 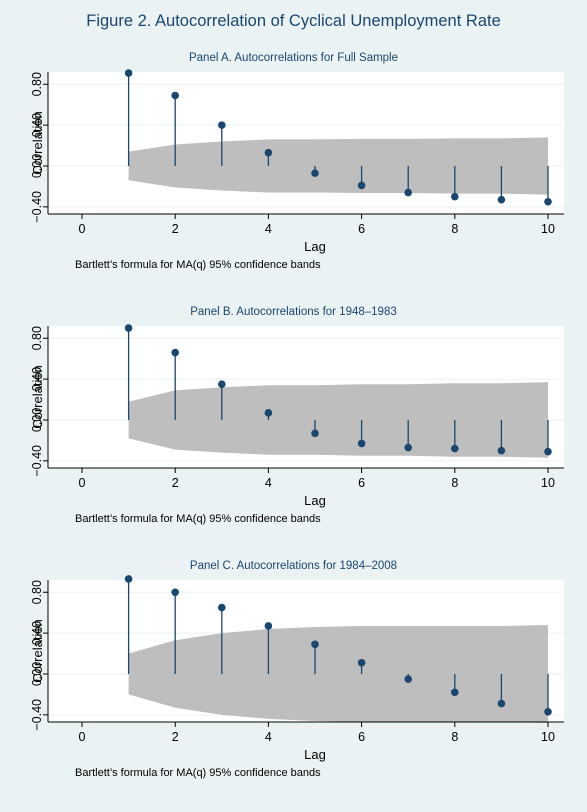 I want to click on panel-b-title: Panel B. Autocorrelations for 1948–1983, so click(x=293, y=312).